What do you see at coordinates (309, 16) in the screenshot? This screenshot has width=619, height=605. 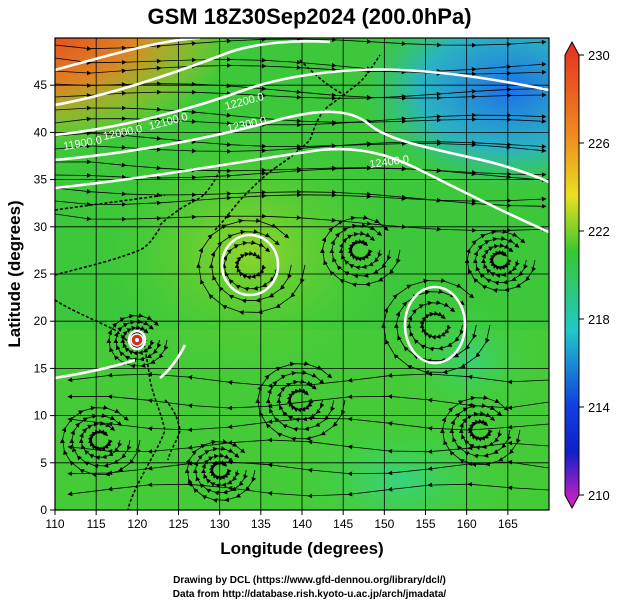 I see `figure-title: GSM 18Z30Sep2024 (200.0hPa)` at bounding box center [309, 16].